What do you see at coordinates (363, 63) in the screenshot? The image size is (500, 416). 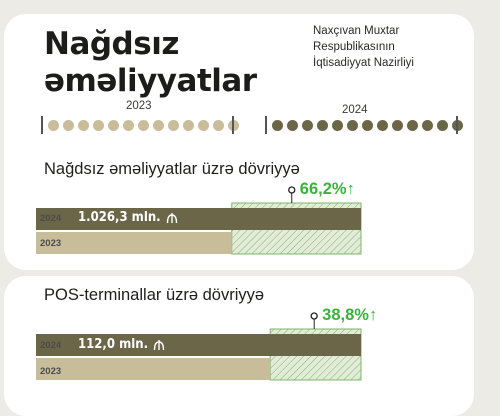 I see `ministry-line-3: İqtisadiyyat Nazirliyi` at bounding box center [363, 63].